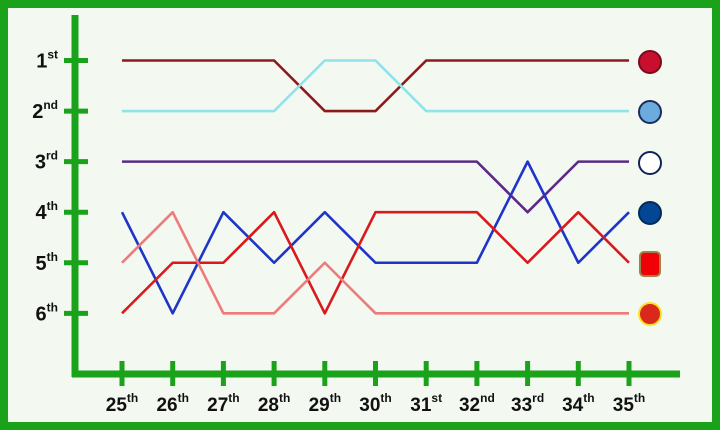 Image resolution: width=720 pixels, height=430 pixels. What do you see at coordinates (122, 403) in the screenshot?
I see `x-tick-label: 25th` at bounding box center [122, 403].